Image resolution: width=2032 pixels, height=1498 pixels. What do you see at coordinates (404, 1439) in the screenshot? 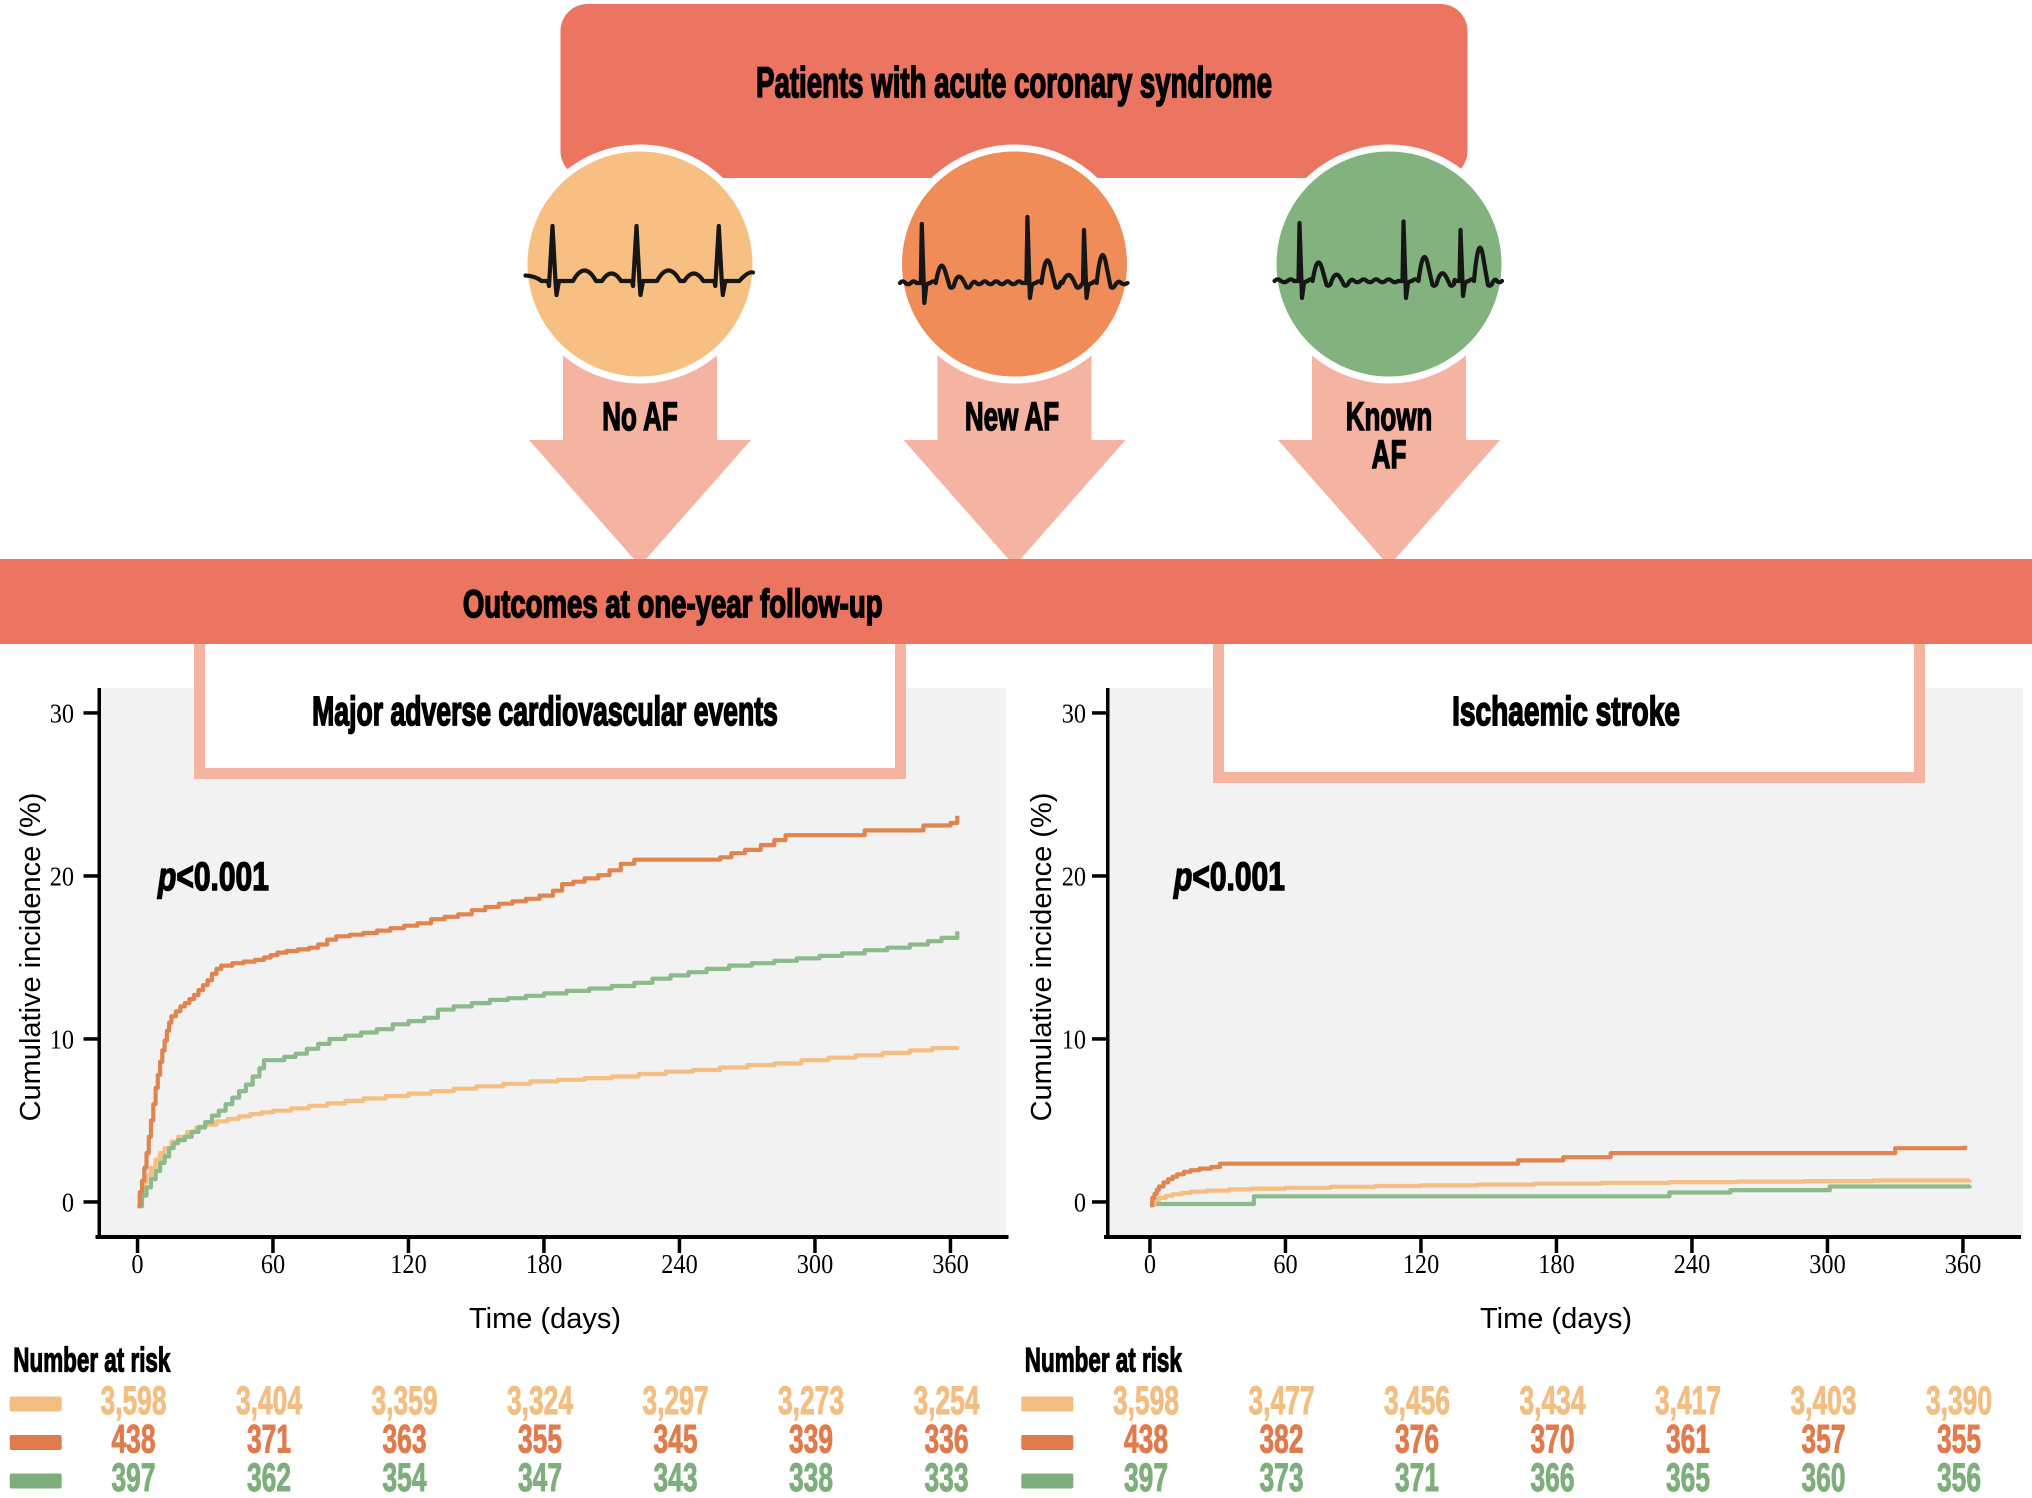
I see `svg-text: 363` at bounding box center [404, 1439].